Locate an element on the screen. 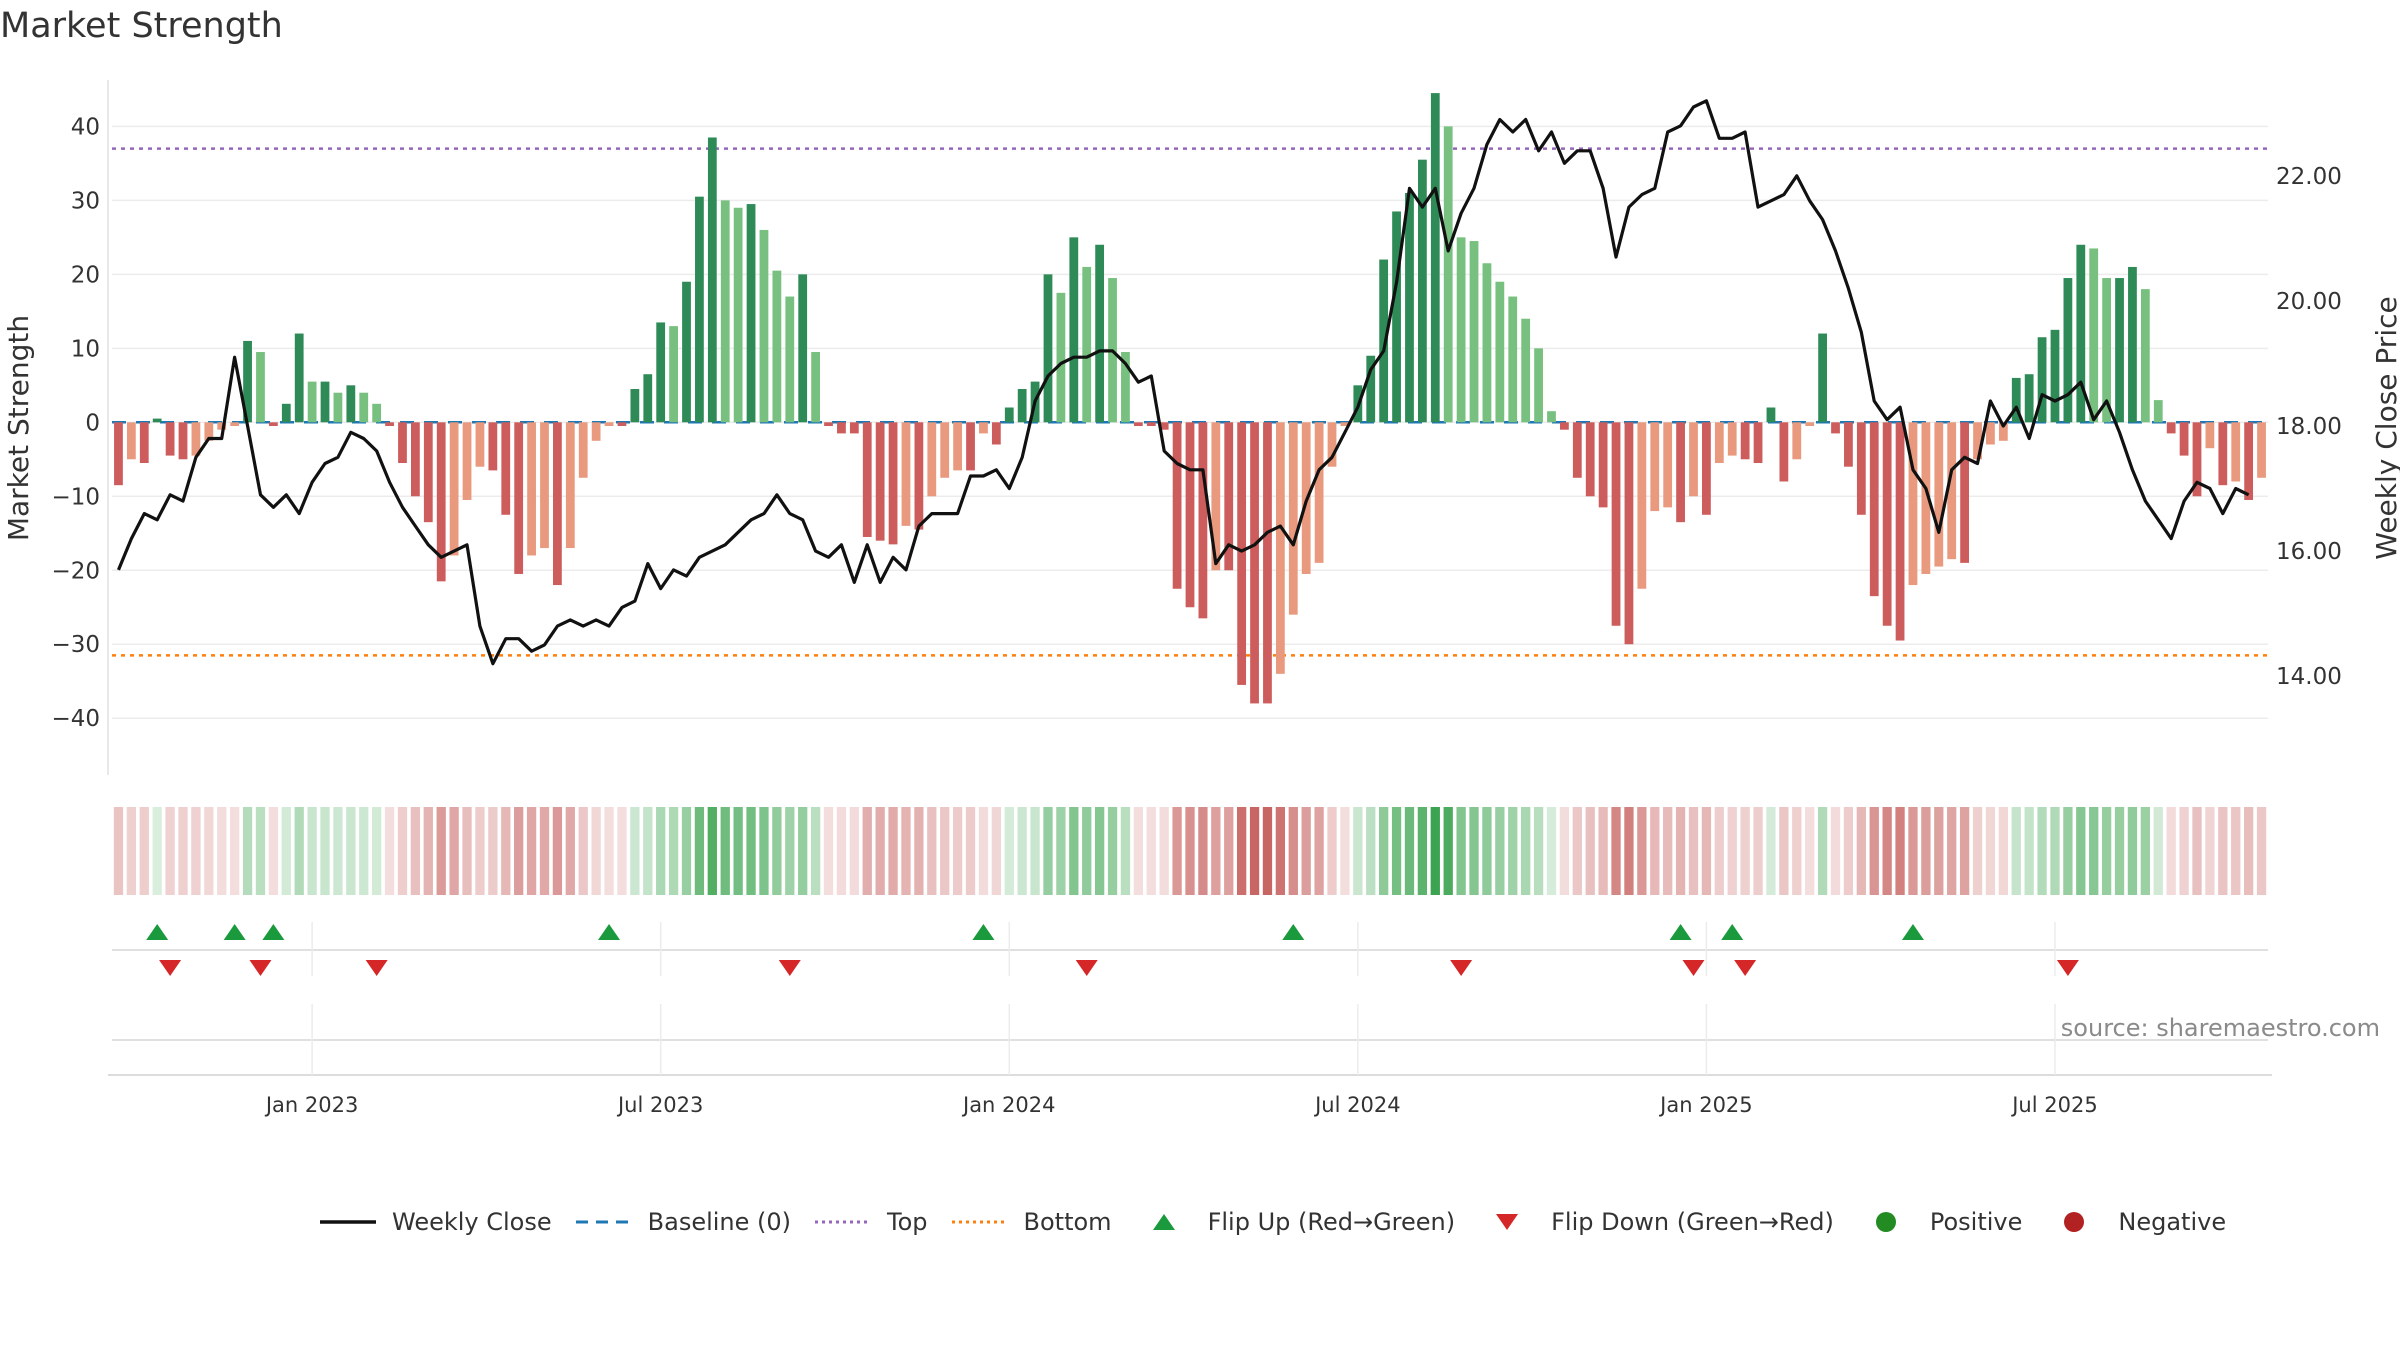 The height and width of the screenshot is (1350, 2400). flip-down-marker is located at coordinates (1086, 968).